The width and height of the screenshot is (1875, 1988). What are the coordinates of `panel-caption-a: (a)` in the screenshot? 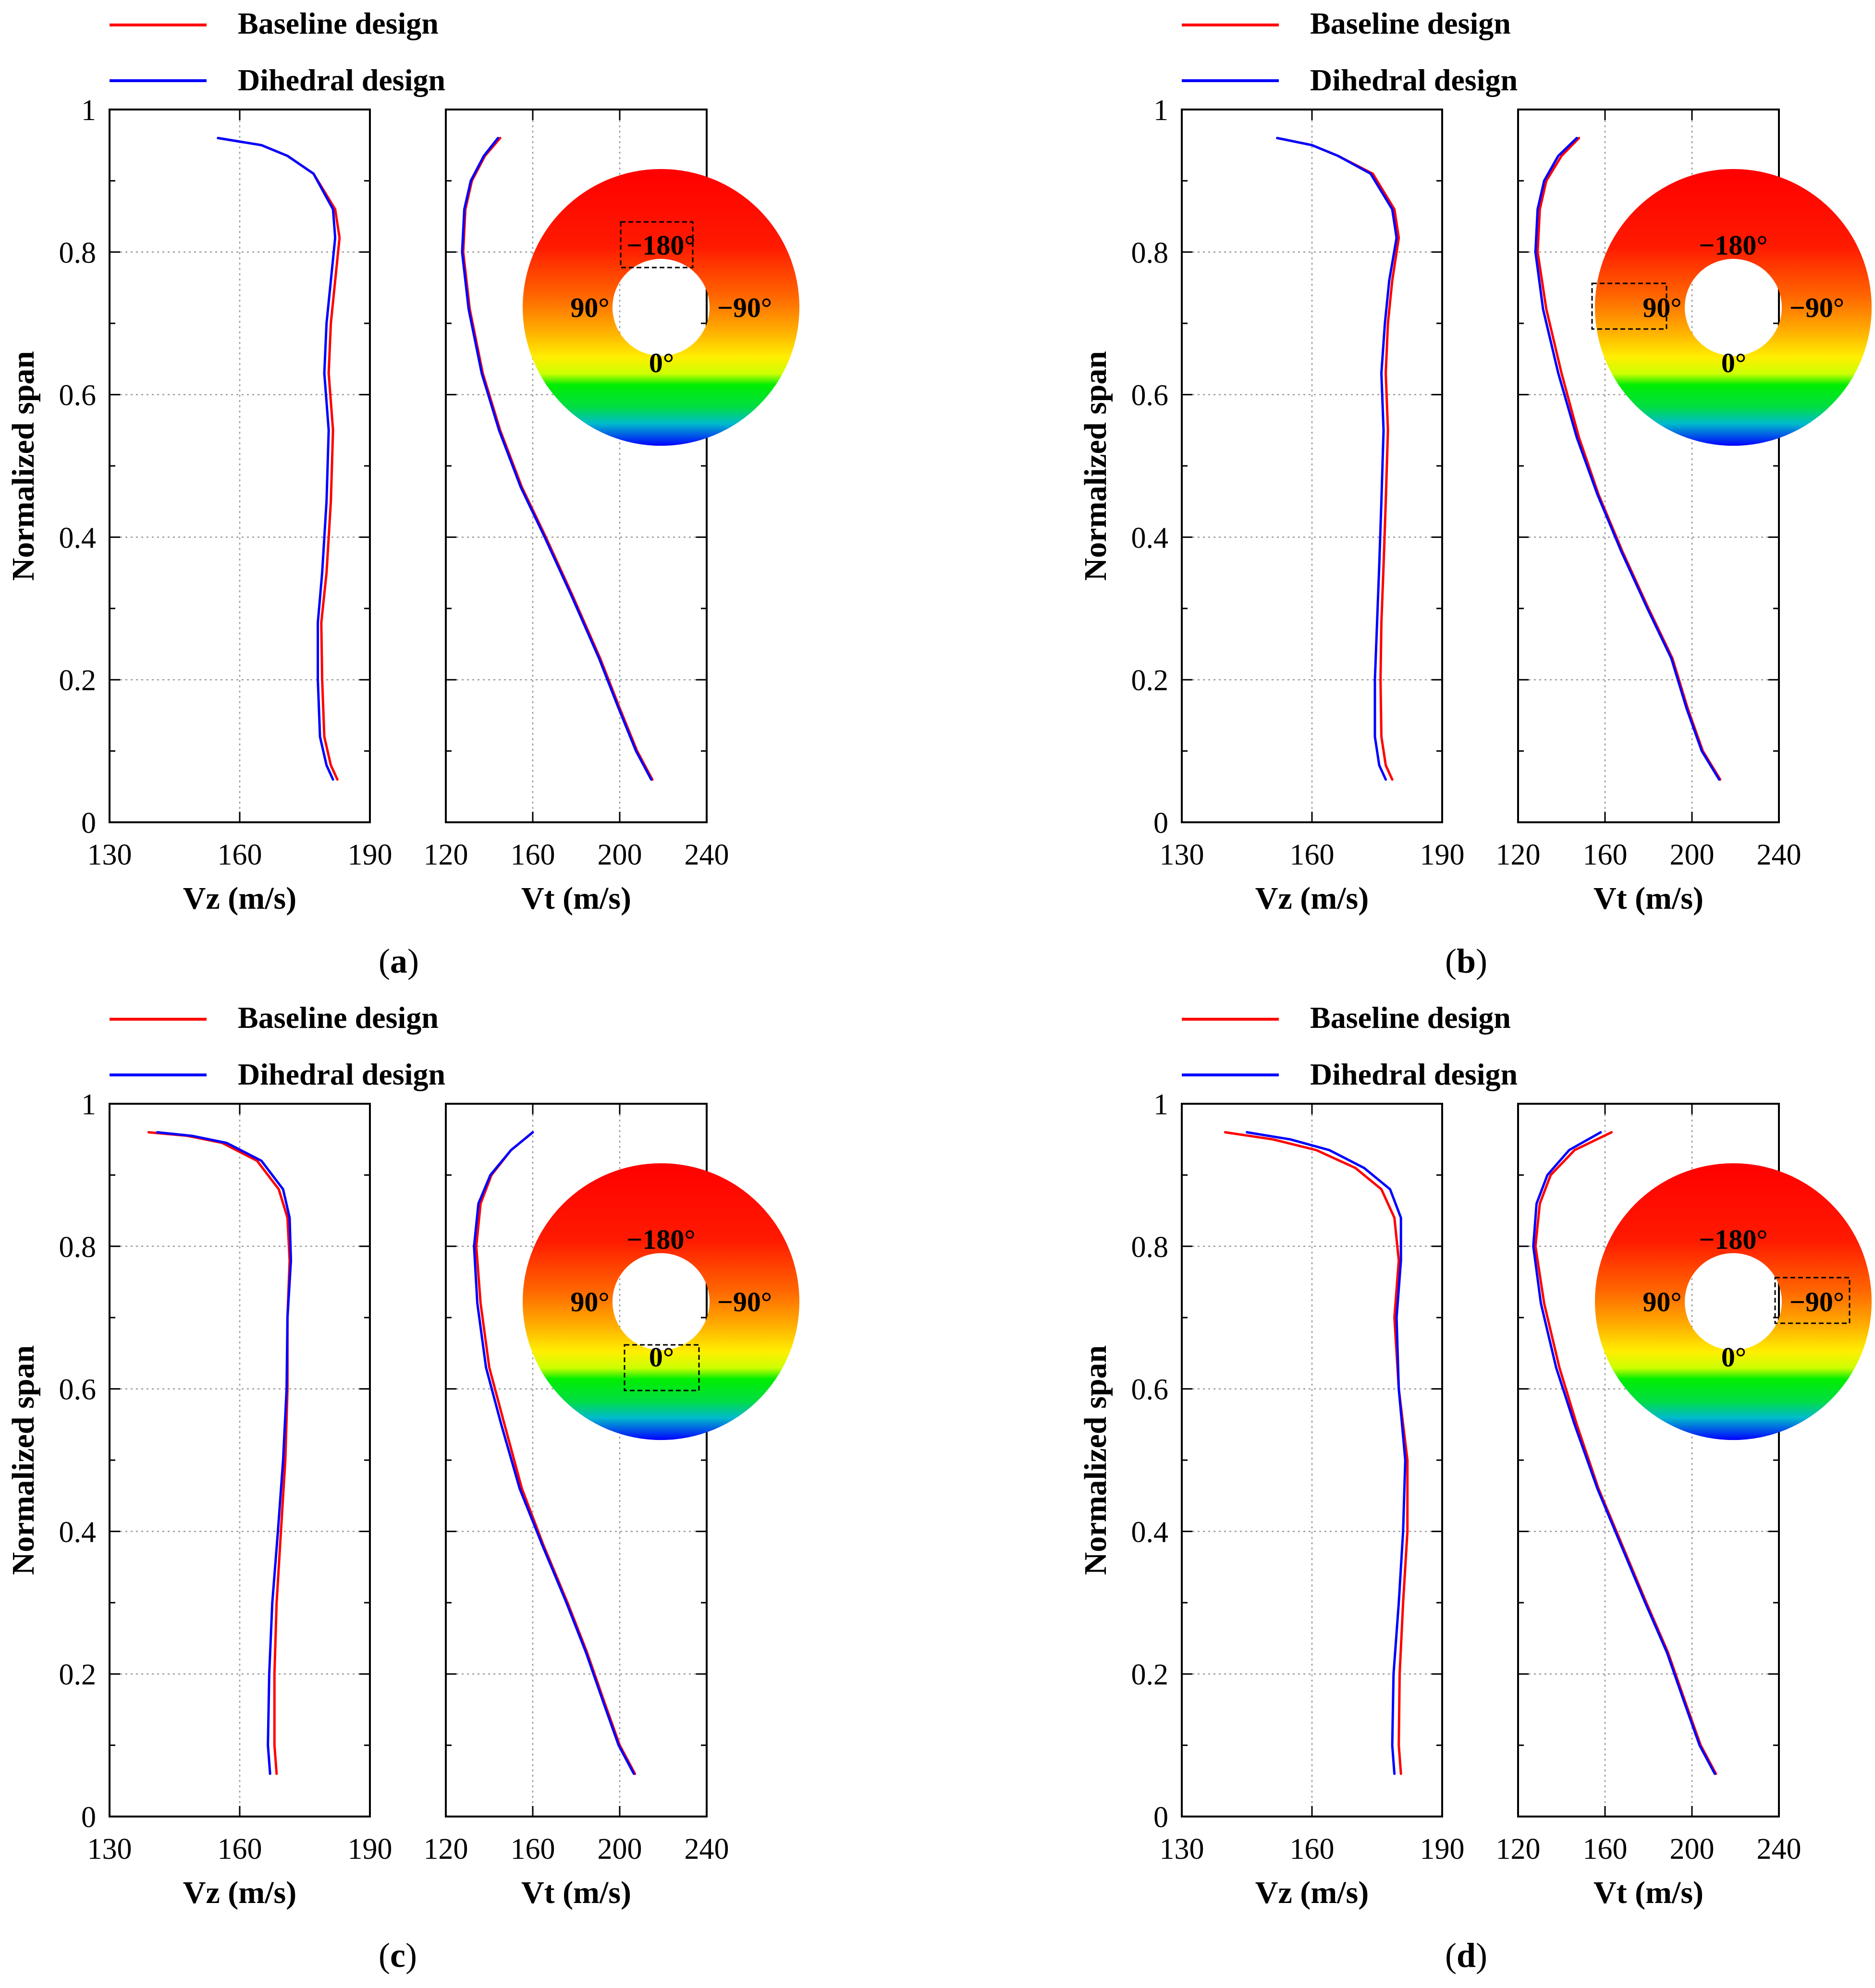 It's located at (399, 961).